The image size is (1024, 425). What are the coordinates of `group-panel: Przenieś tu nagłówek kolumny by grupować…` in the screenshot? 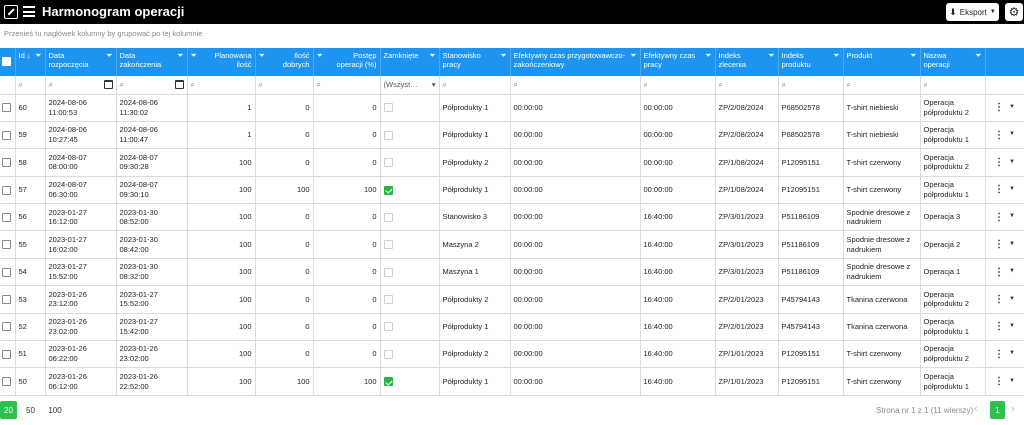 It's located at (103, 33).